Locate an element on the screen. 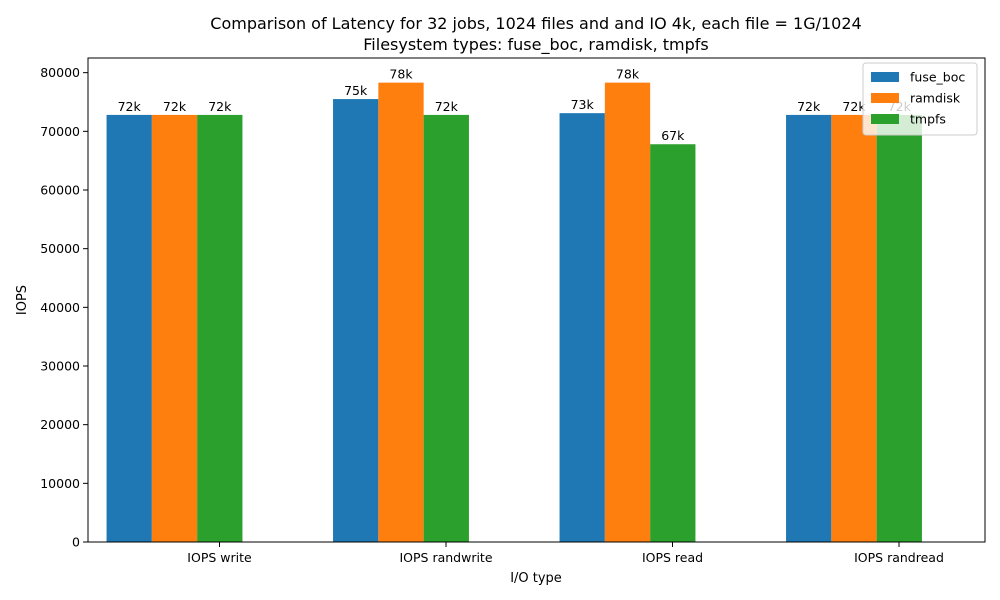 This screenshot has width=1000, height=600. x-axis-label: I/O type is located at coordinates (536, 578).